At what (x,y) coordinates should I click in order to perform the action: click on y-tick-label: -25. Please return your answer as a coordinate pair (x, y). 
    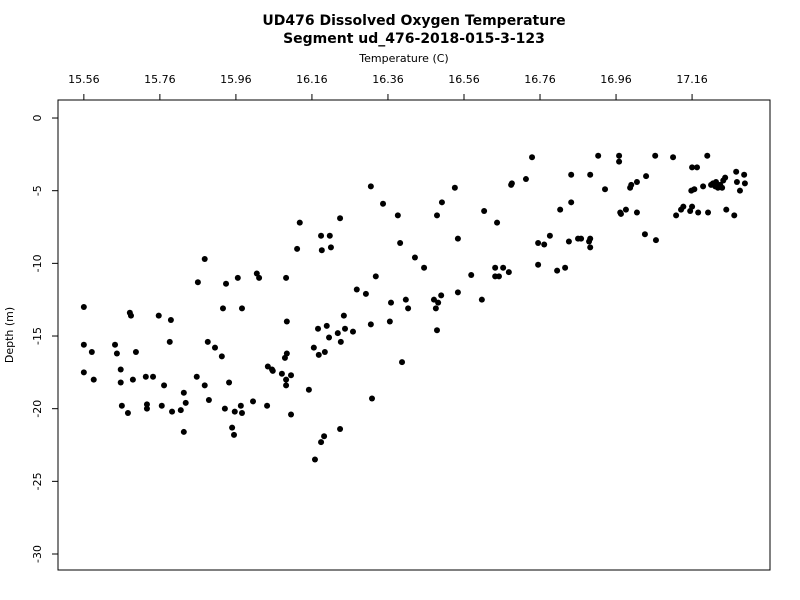
    Looking at the image, I should click on (37, 481).